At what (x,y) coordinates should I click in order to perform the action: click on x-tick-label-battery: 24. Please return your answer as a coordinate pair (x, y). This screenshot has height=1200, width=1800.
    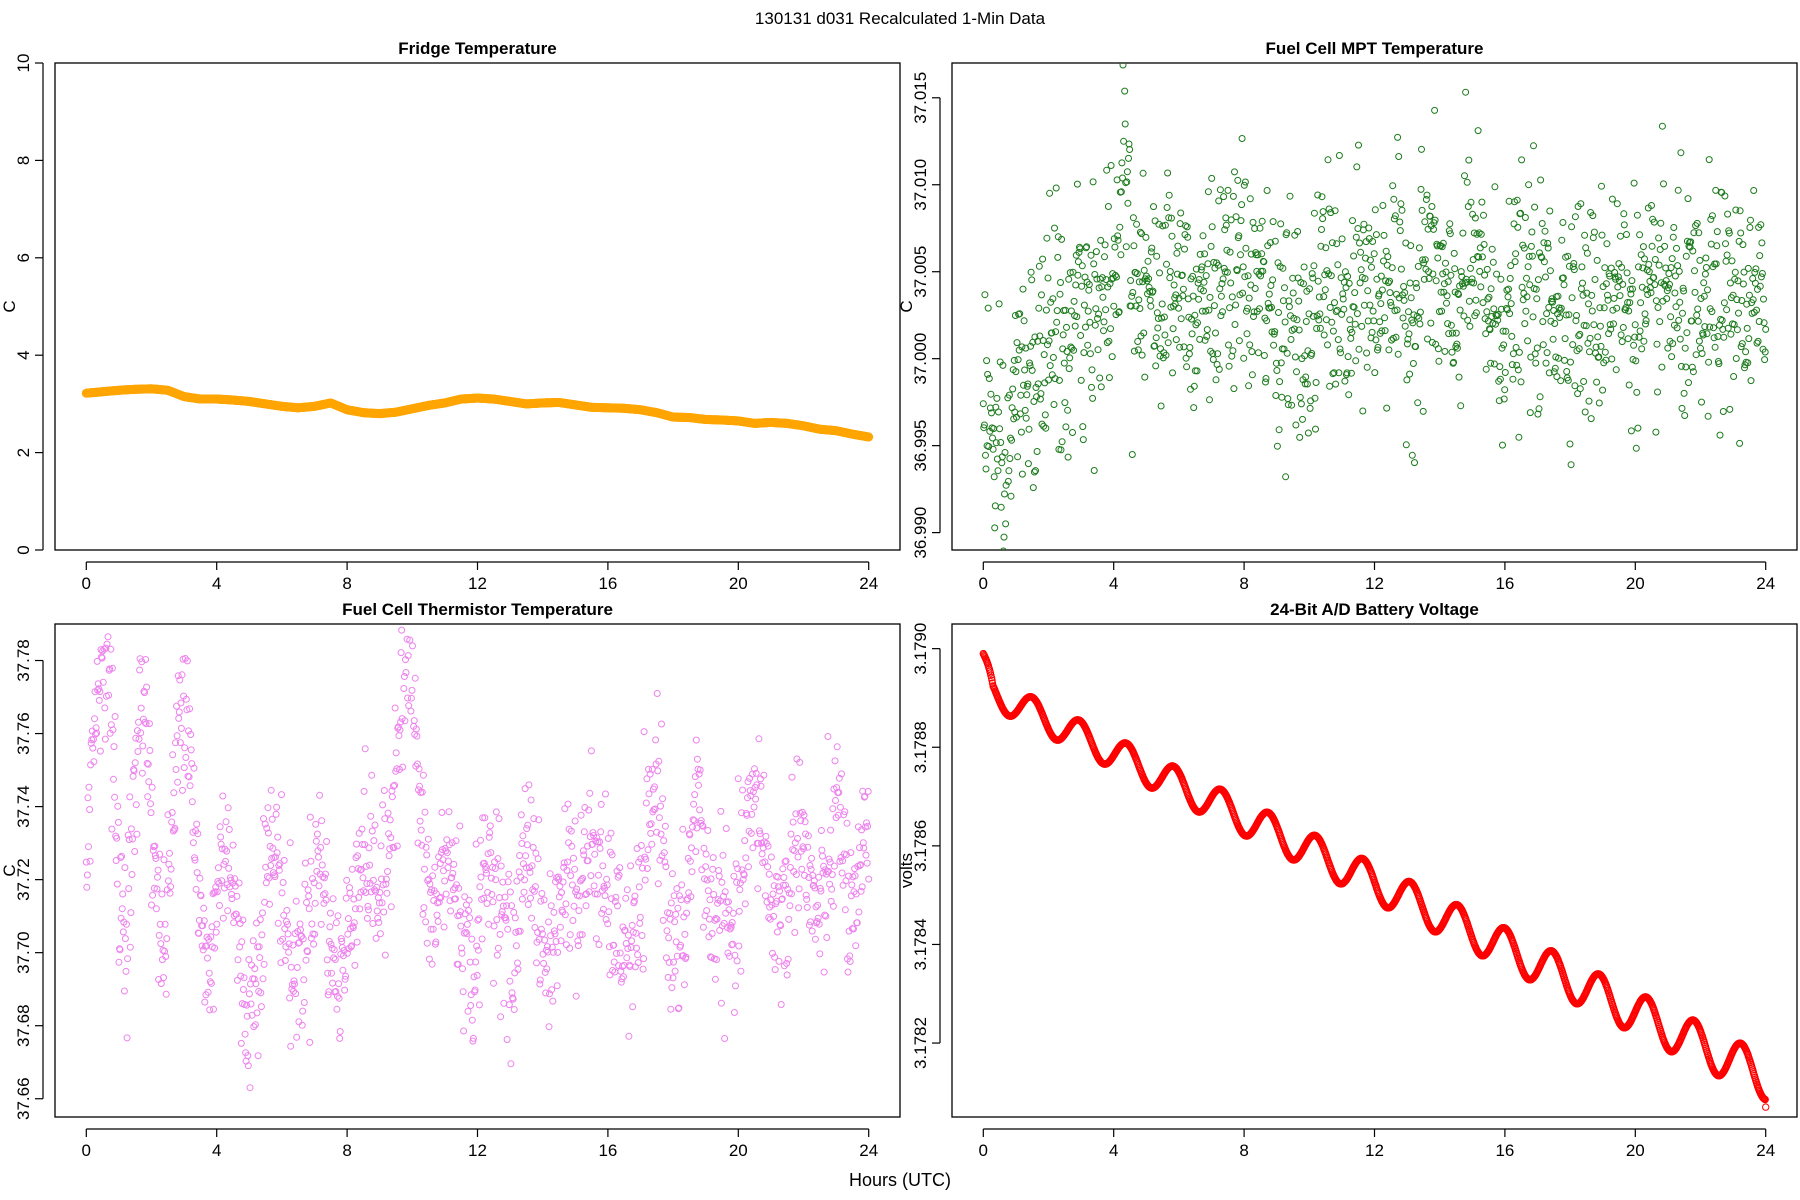
    Looking at the image, I should click on (1765, 1150).